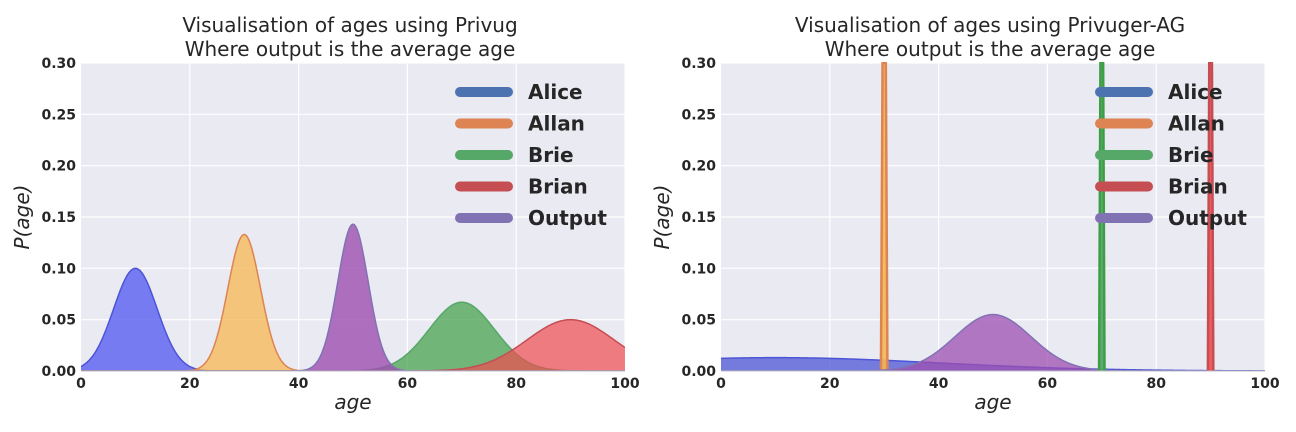 The width and height of the screenshot is (1296, 432). I want to click on series-group, so click(353, 297).